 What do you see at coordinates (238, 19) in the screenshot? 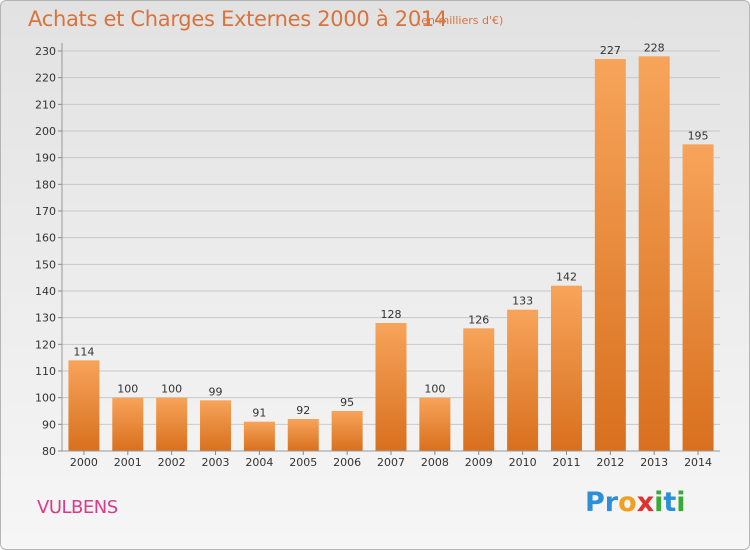
I see `chart-title: Achats et Charges Externes 2000 à 2014` at bounding box center [238, 19].